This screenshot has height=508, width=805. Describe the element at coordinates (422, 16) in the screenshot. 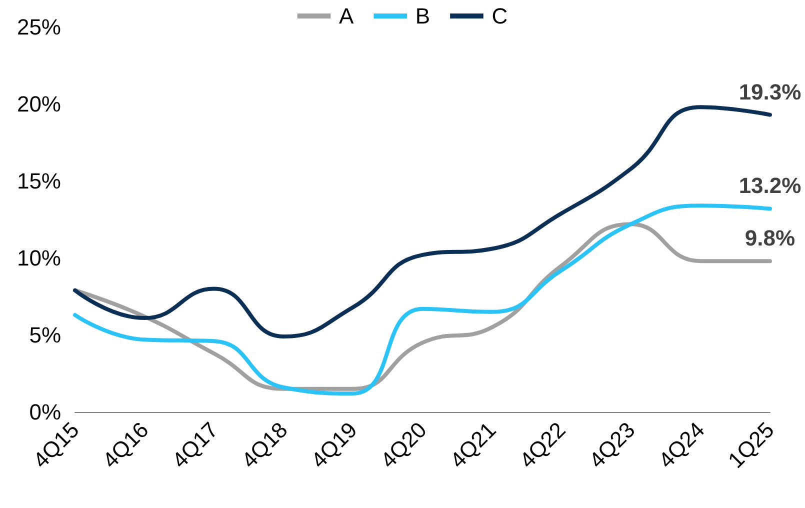

I see `legend-label: B` at that location.